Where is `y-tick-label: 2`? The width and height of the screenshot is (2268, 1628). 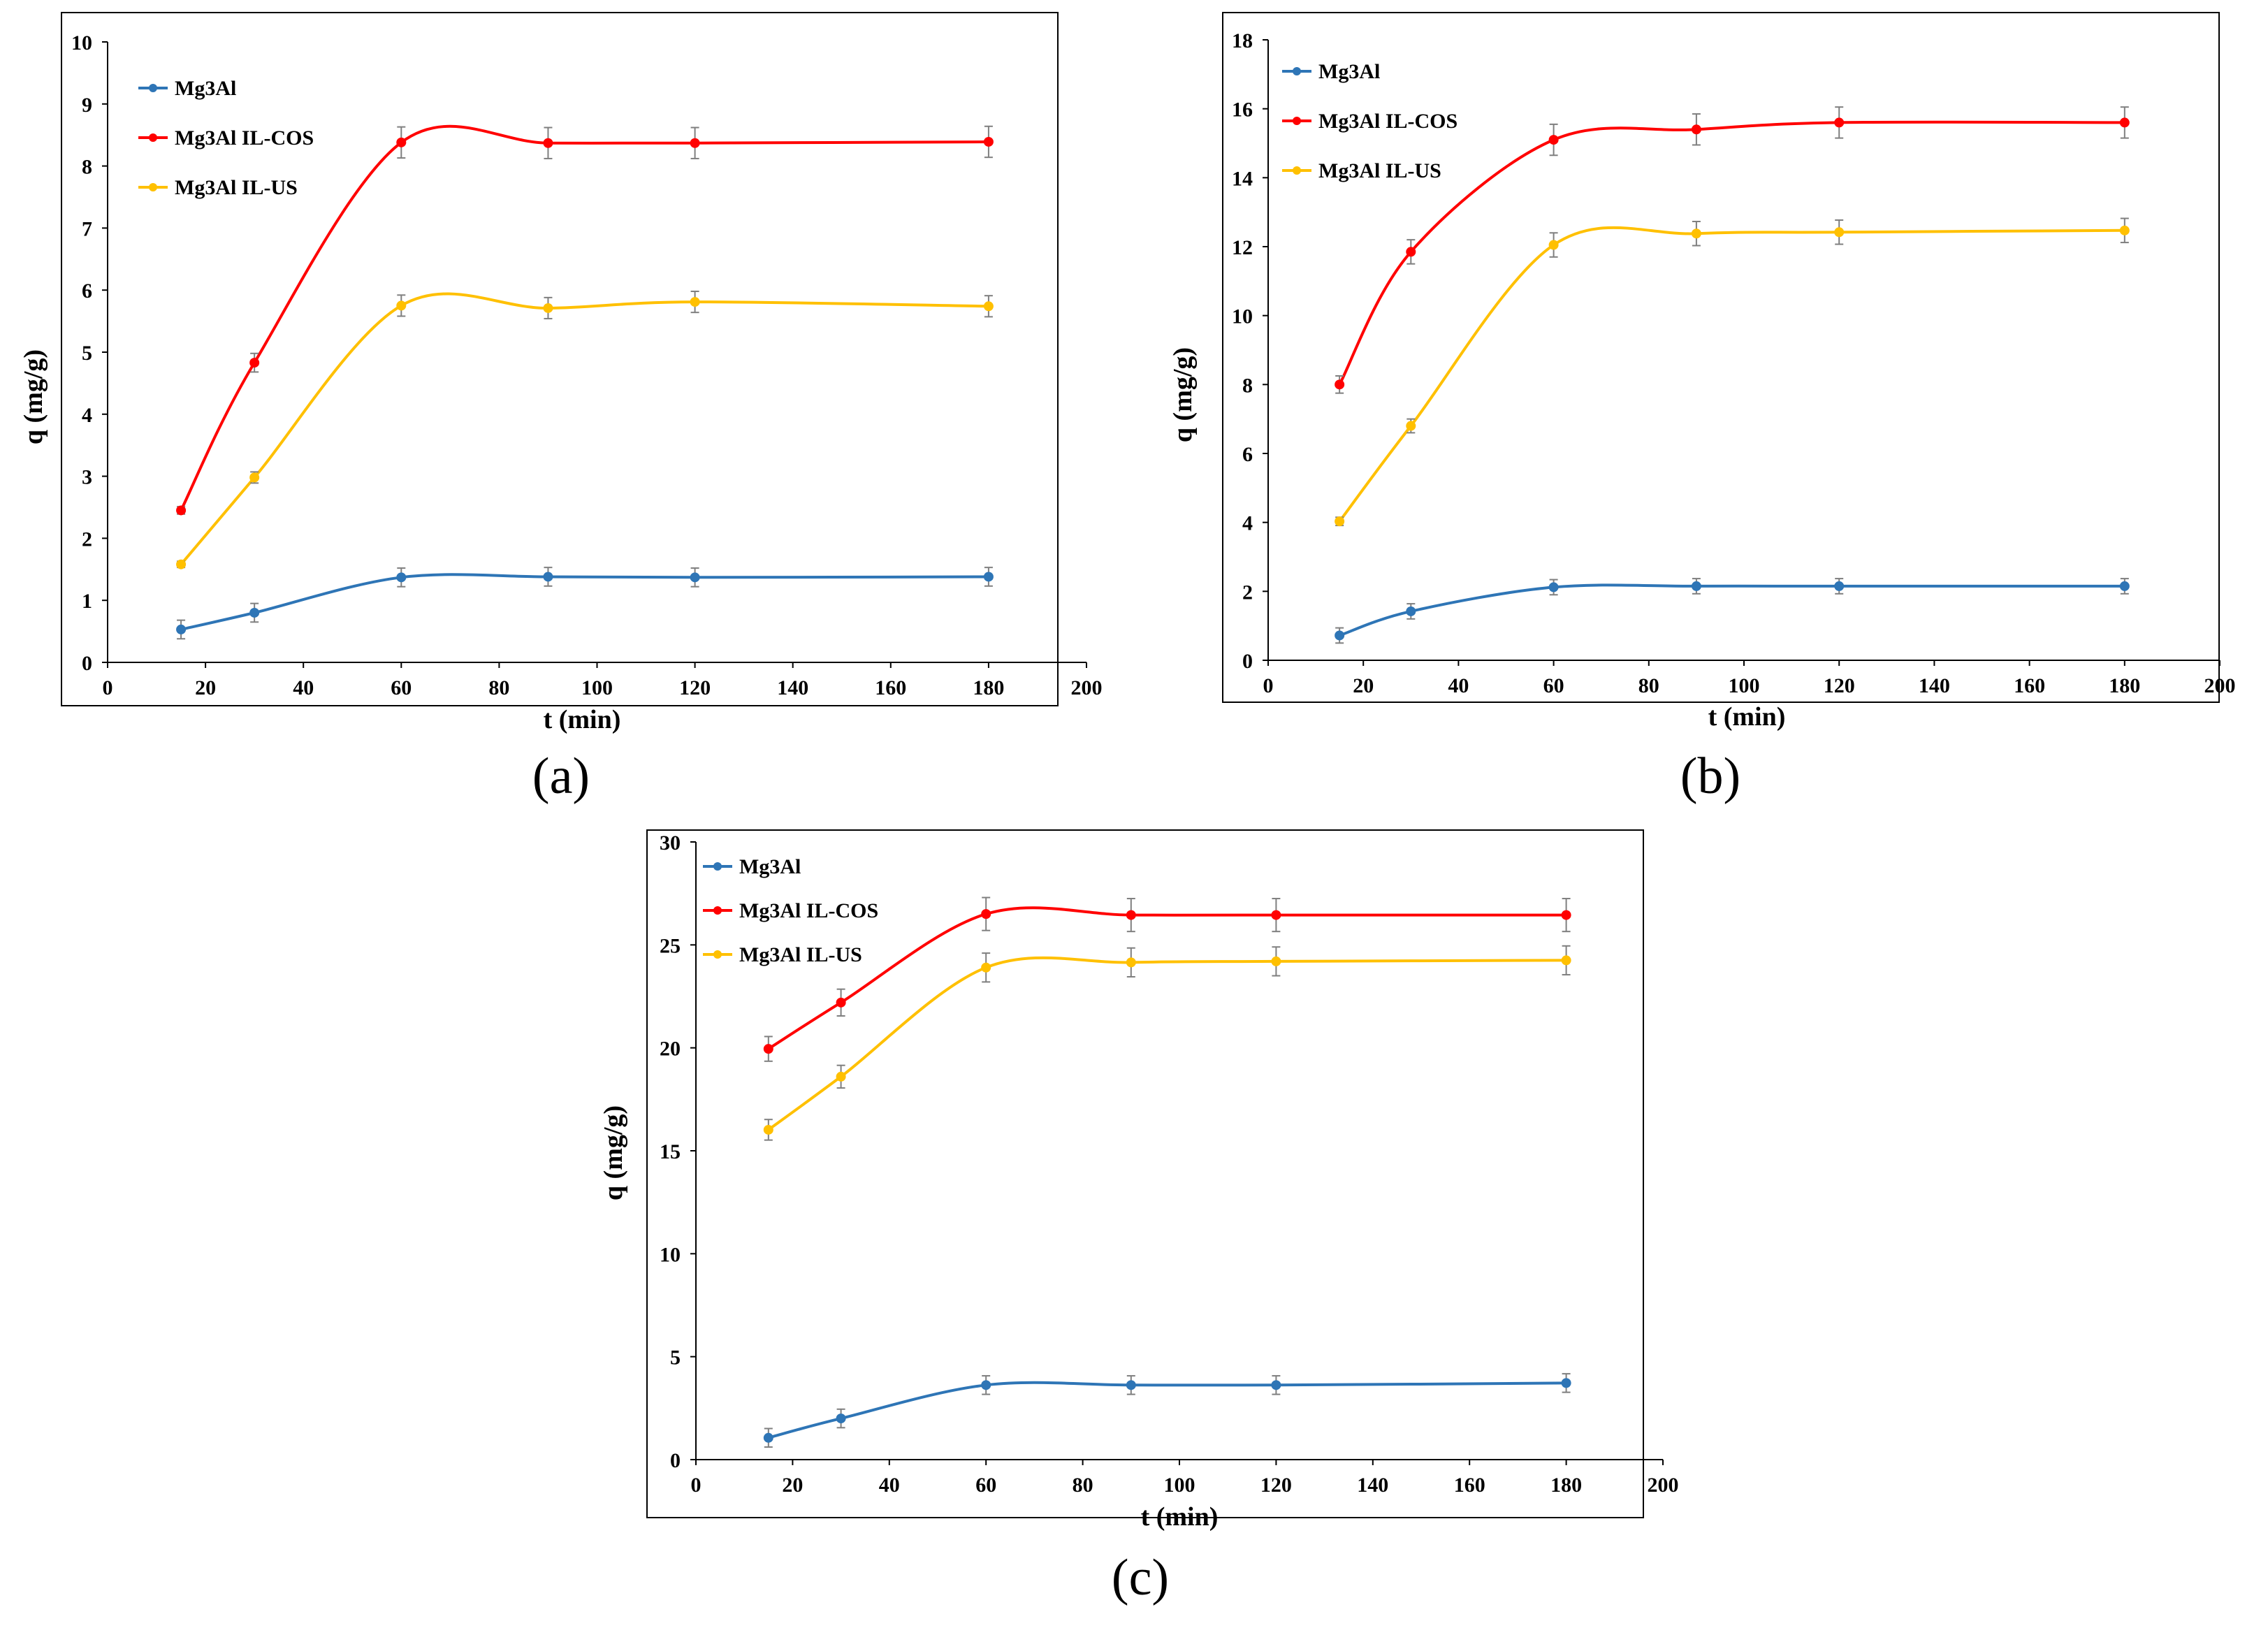
y-tick-label: 2 is located at coordinates (1247, 592).